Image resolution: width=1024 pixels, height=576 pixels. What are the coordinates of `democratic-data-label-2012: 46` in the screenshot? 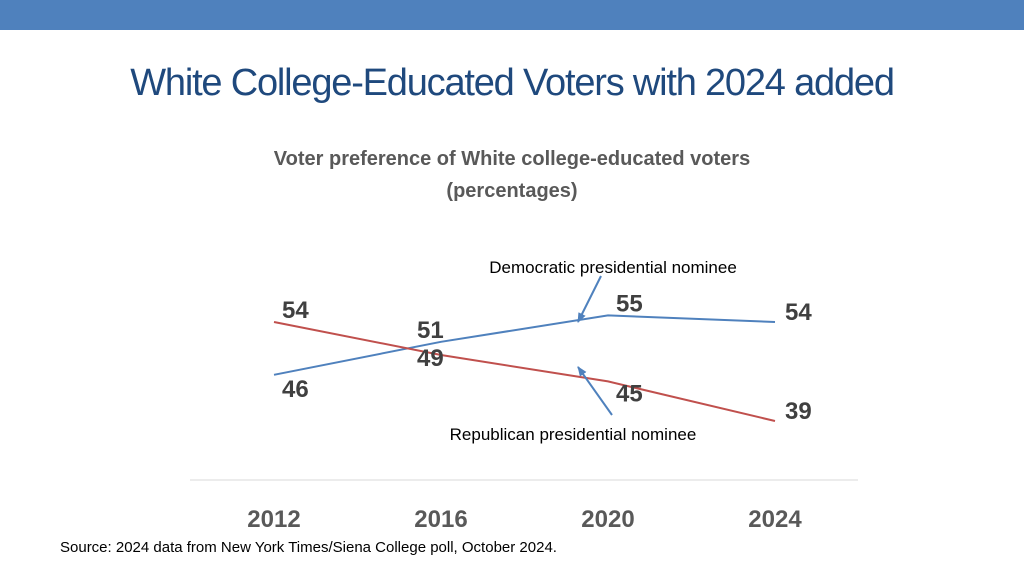 It's located at (295, 389).